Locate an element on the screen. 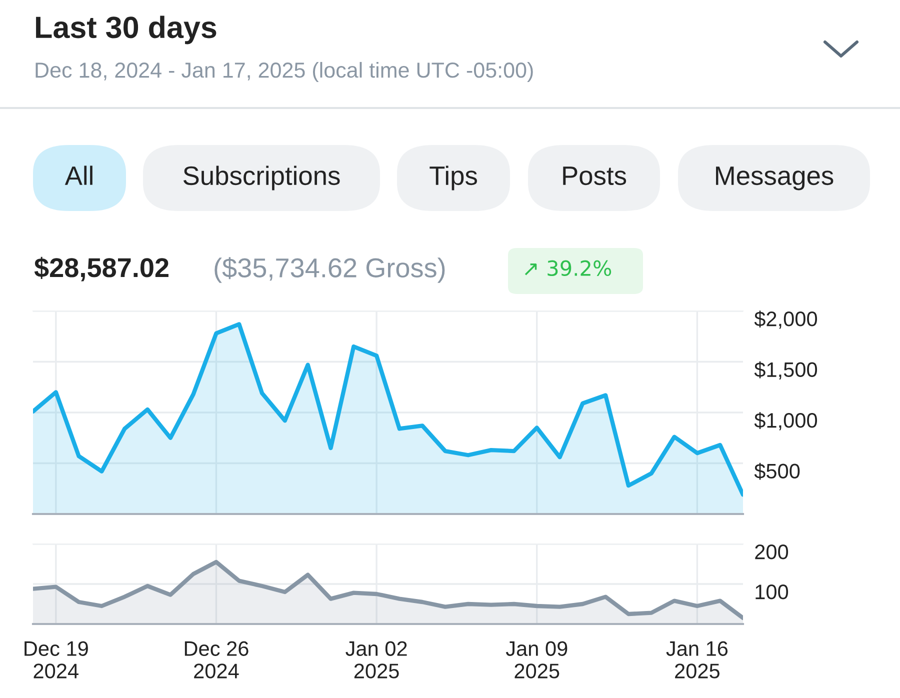 This screenshot has width=900, height=698. text: Messages is located at coordinates (775, 178).